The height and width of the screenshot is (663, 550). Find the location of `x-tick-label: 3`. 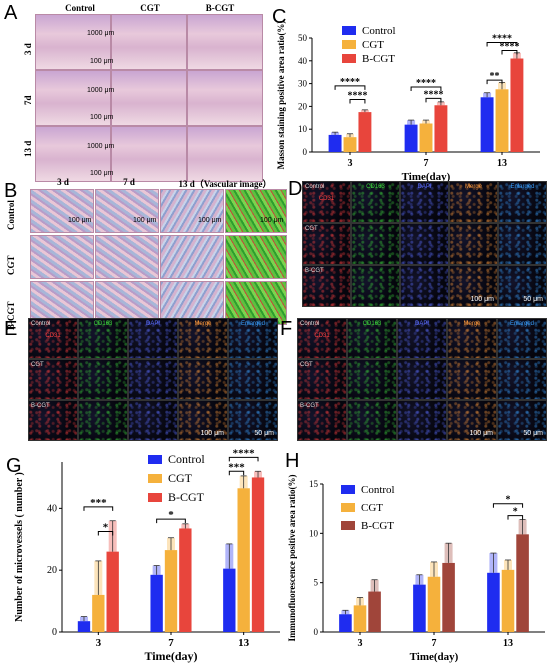

x-tick-label: 3 is located at coordinates (360, 643).